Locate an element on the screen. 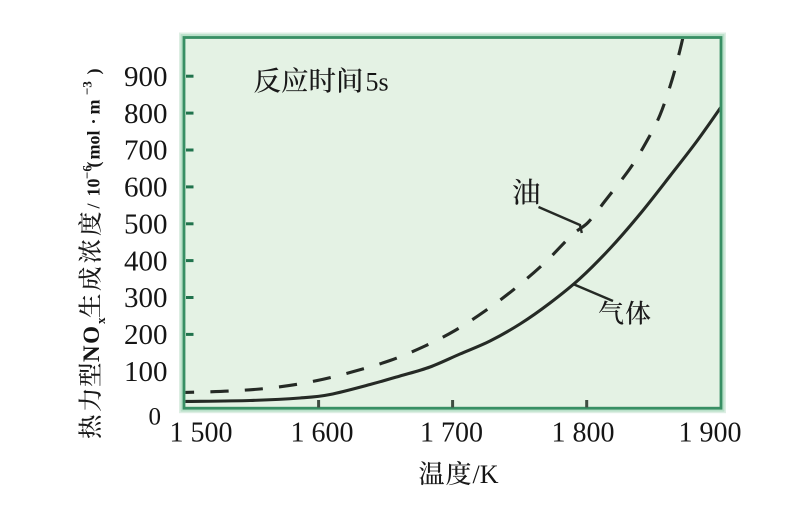  svg-text: 5s is located at coordinates (377, 82).